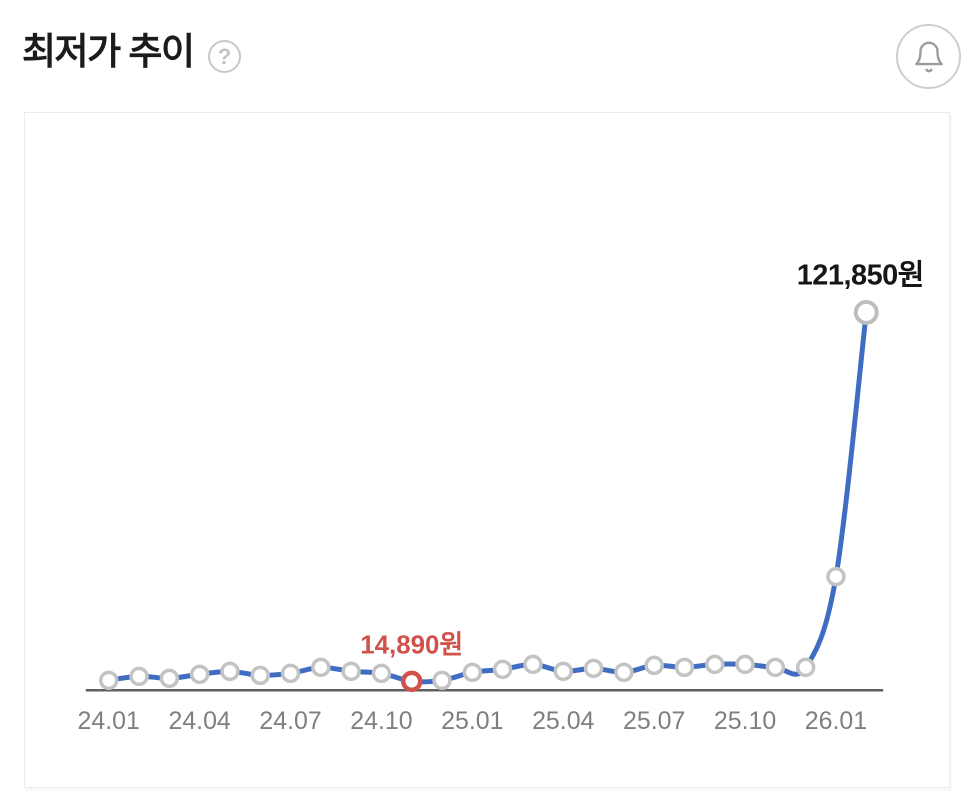 This screenshot has width=978, height=805. Describe the element at coordinates (108, 51) in the screenshot. I see `page-title: 최저가 추이` at that location.